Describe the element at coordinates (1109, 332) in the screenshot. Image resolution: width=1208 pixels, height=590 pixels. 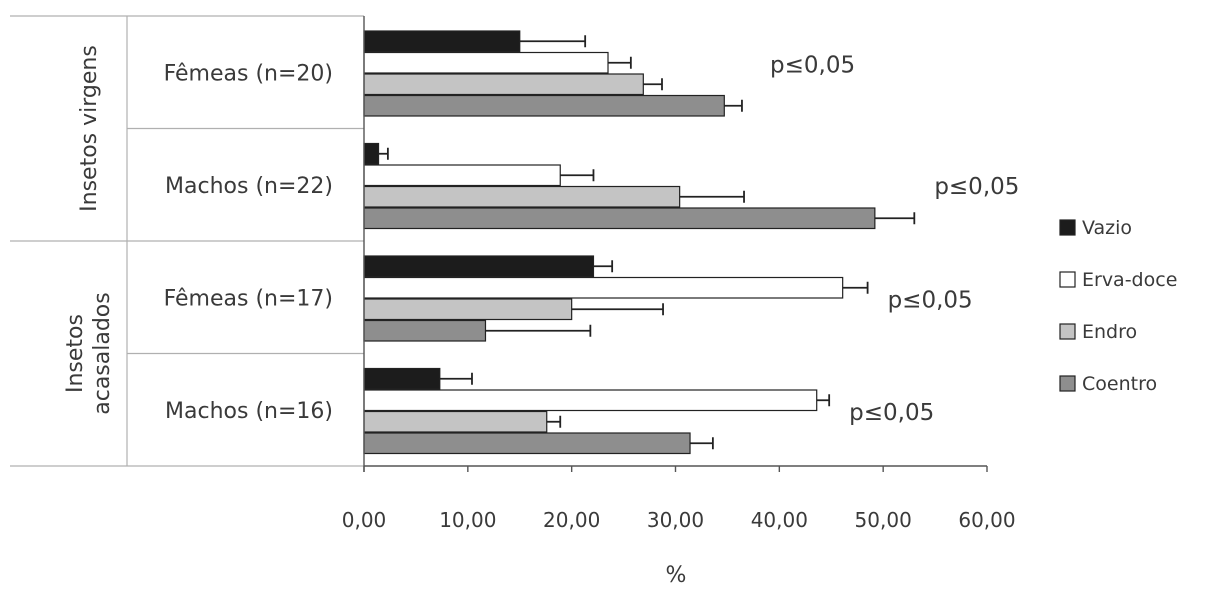
I see `legend-label: Endro` at that location.